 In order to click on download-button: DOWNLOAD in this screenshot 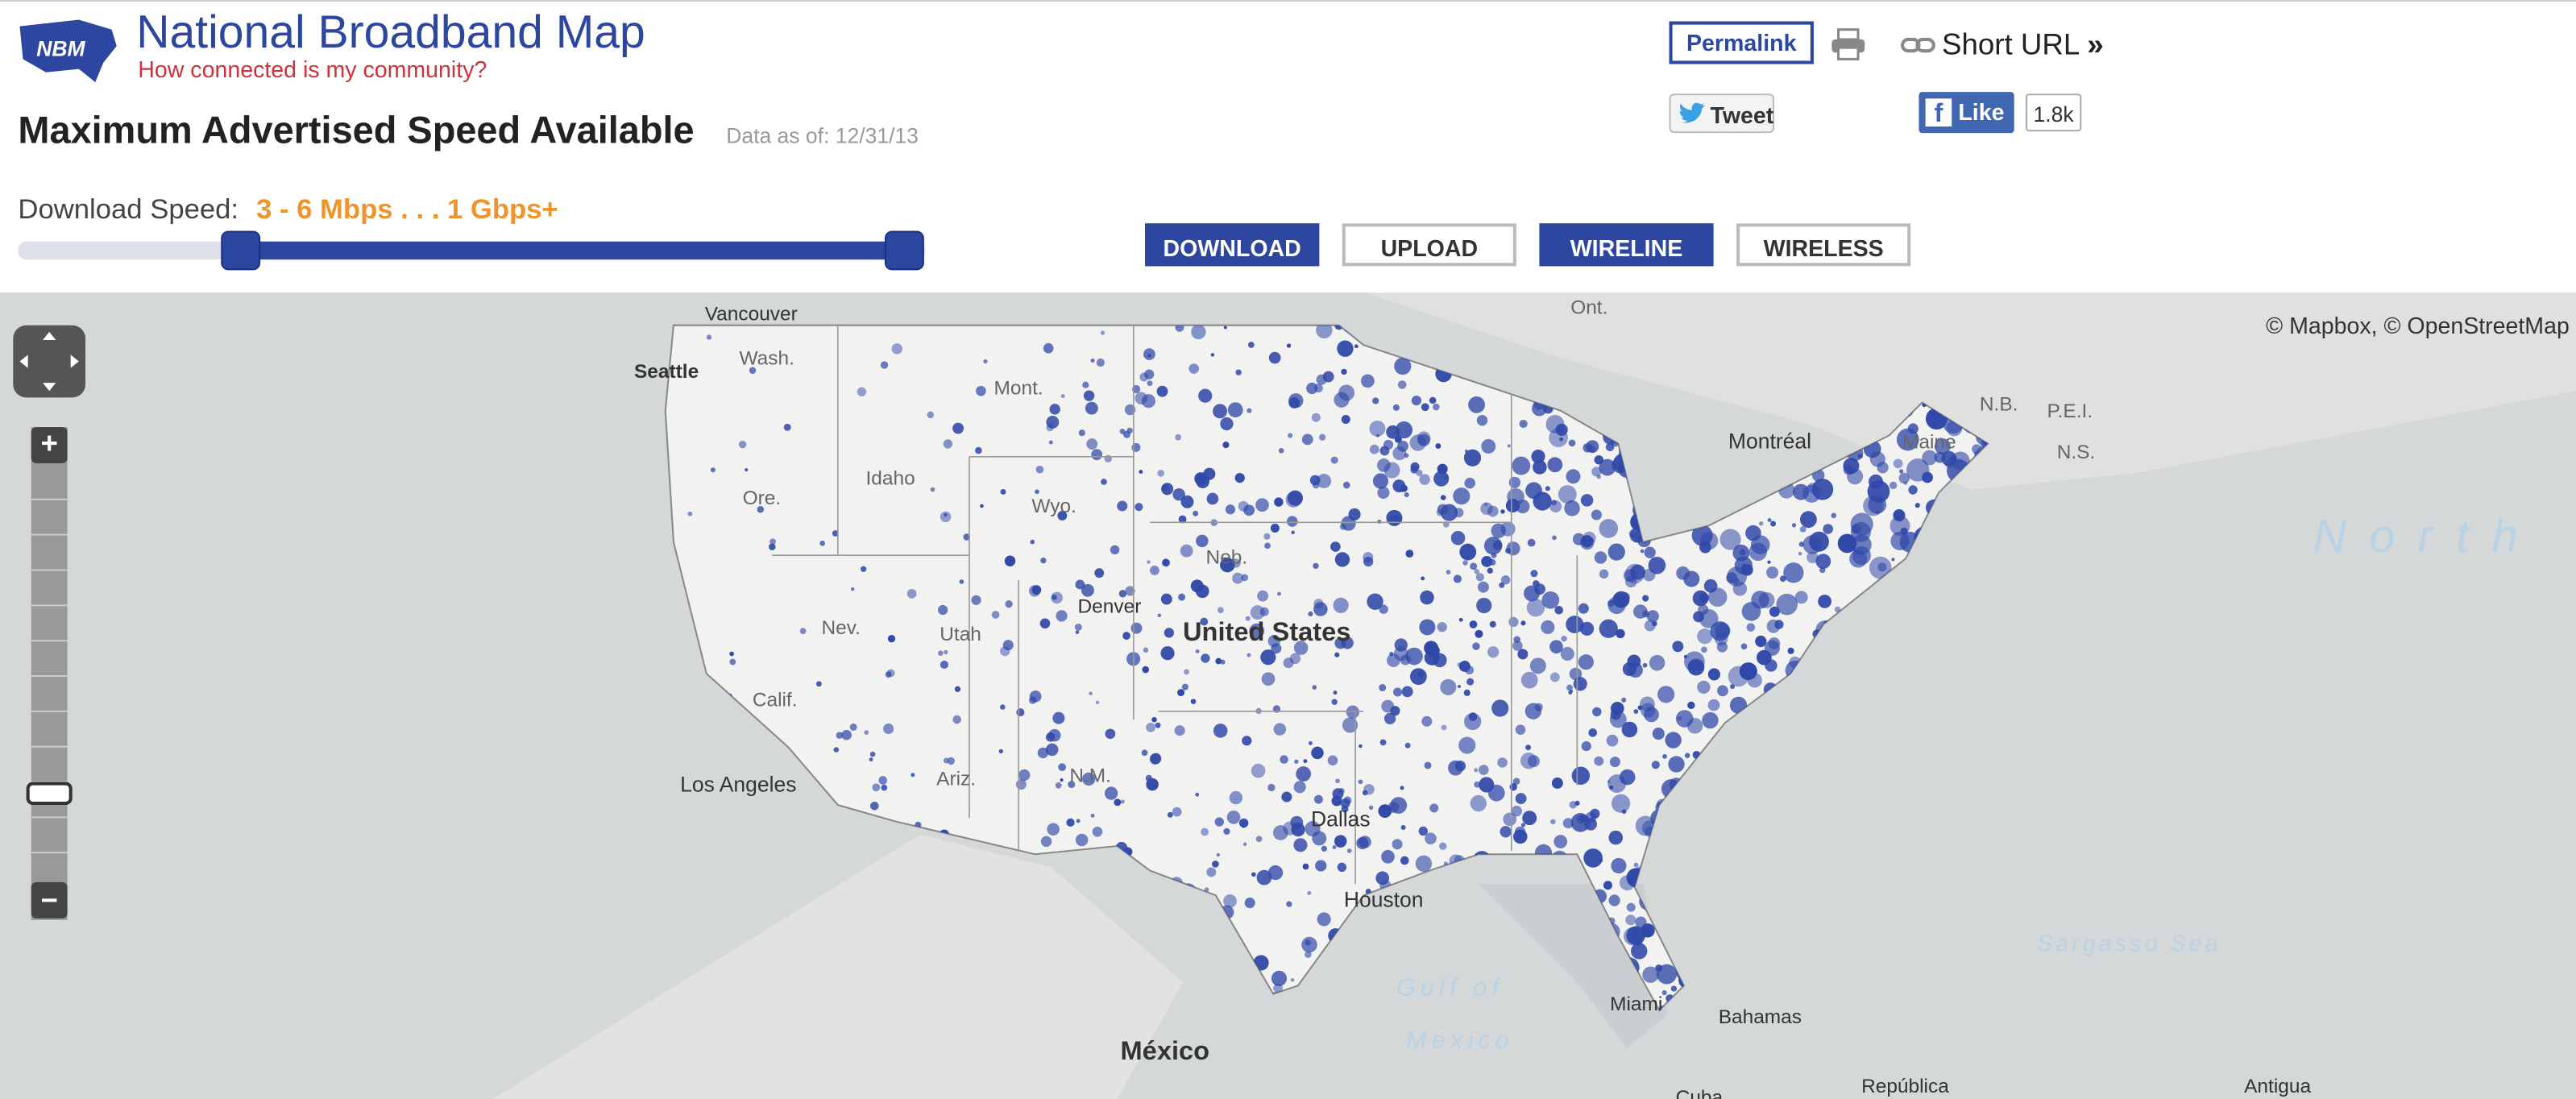, I will do `click(1232, 245)`.